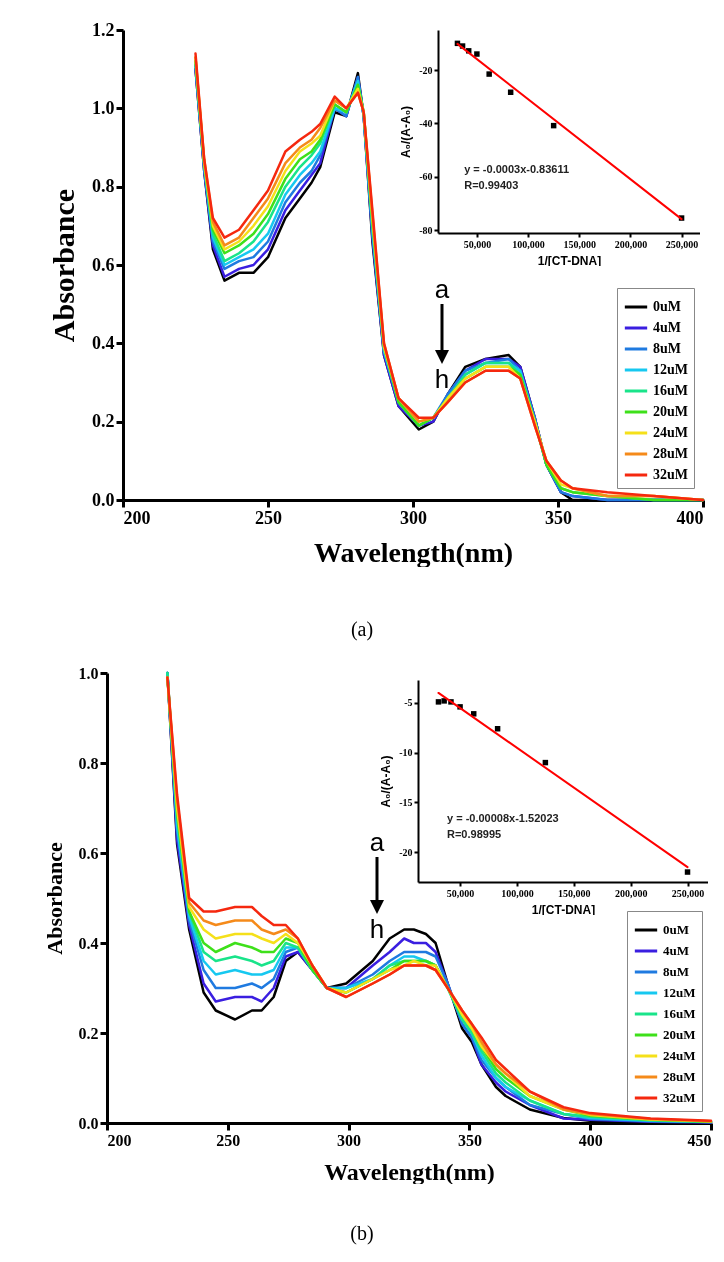 This screenshot has height=1262, width=724. I want to click on y-tick-label: -10, so click(406, 753).